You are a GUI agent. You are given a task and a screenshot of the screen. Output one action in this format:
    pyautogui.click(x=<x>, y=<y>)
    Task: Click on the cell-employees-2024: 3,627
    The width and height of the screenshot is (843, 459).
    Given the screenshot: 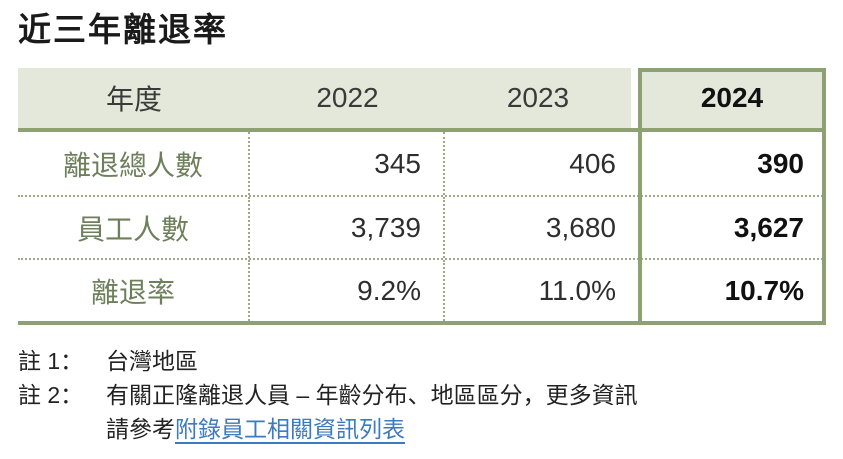 What is the action you would take?
    pyautogui.click(x=768, y=227)
    